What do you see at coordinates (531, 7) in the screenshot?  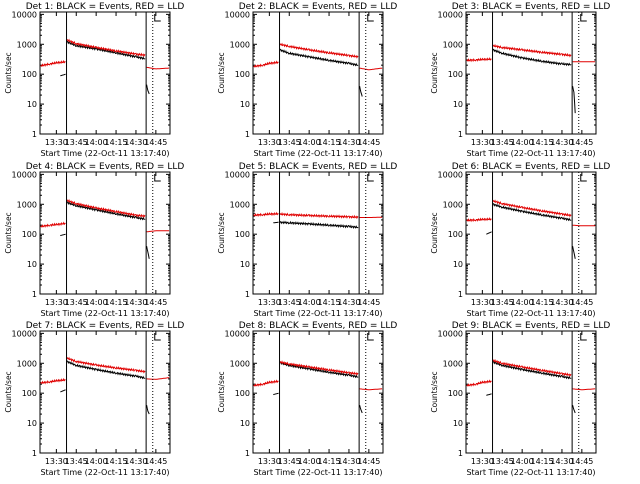 I see `panel-title: Det 3: BLACK = Events, RED = LLD` at bounding box center [531, 7].